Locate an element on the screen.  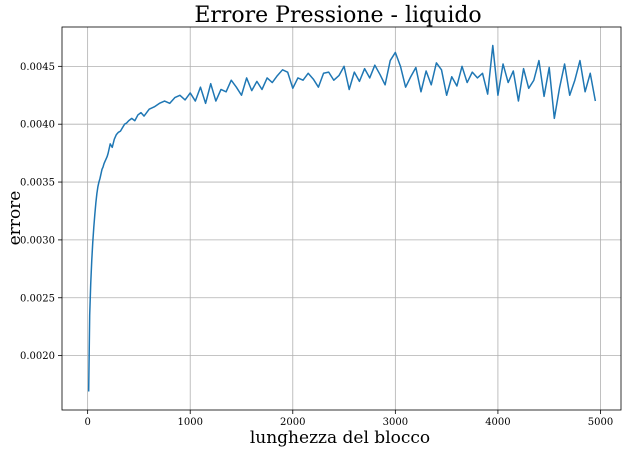
y-tick-label: 0.0025 is located at coordinates (37, 298).